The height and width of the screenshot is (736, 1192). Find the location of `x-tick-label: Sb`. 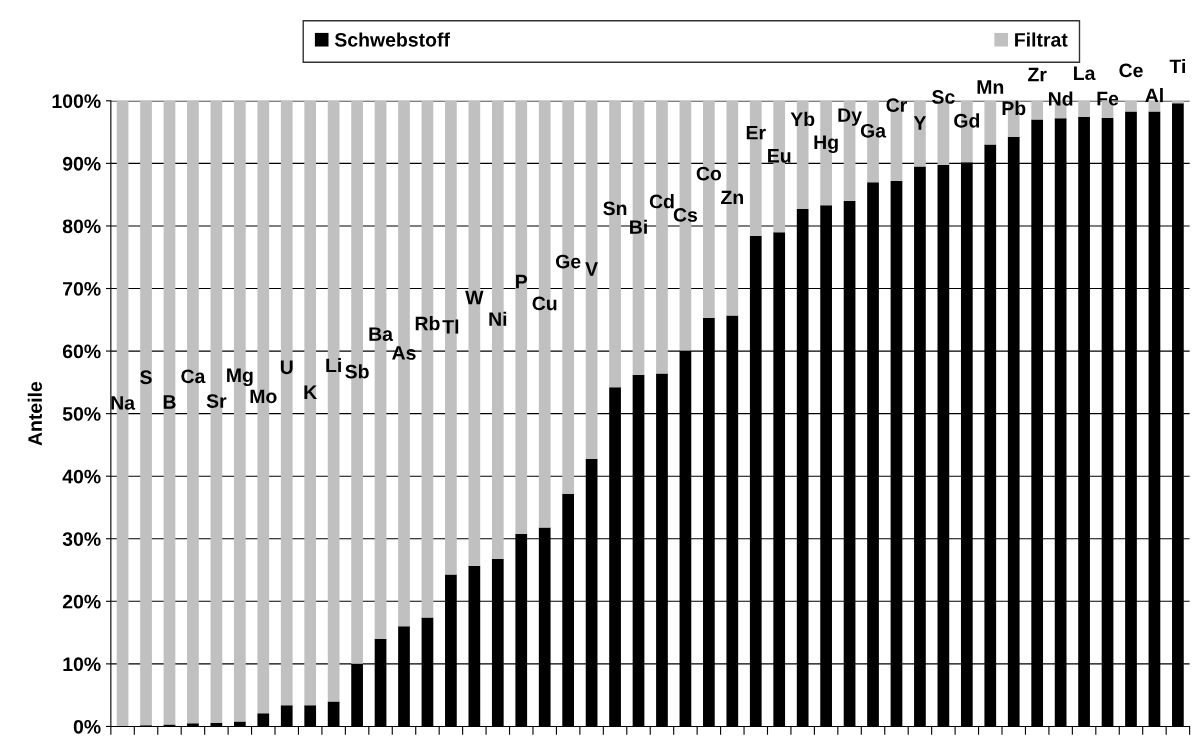

x-tick-label: Sb is located at coordinates (357, 371).